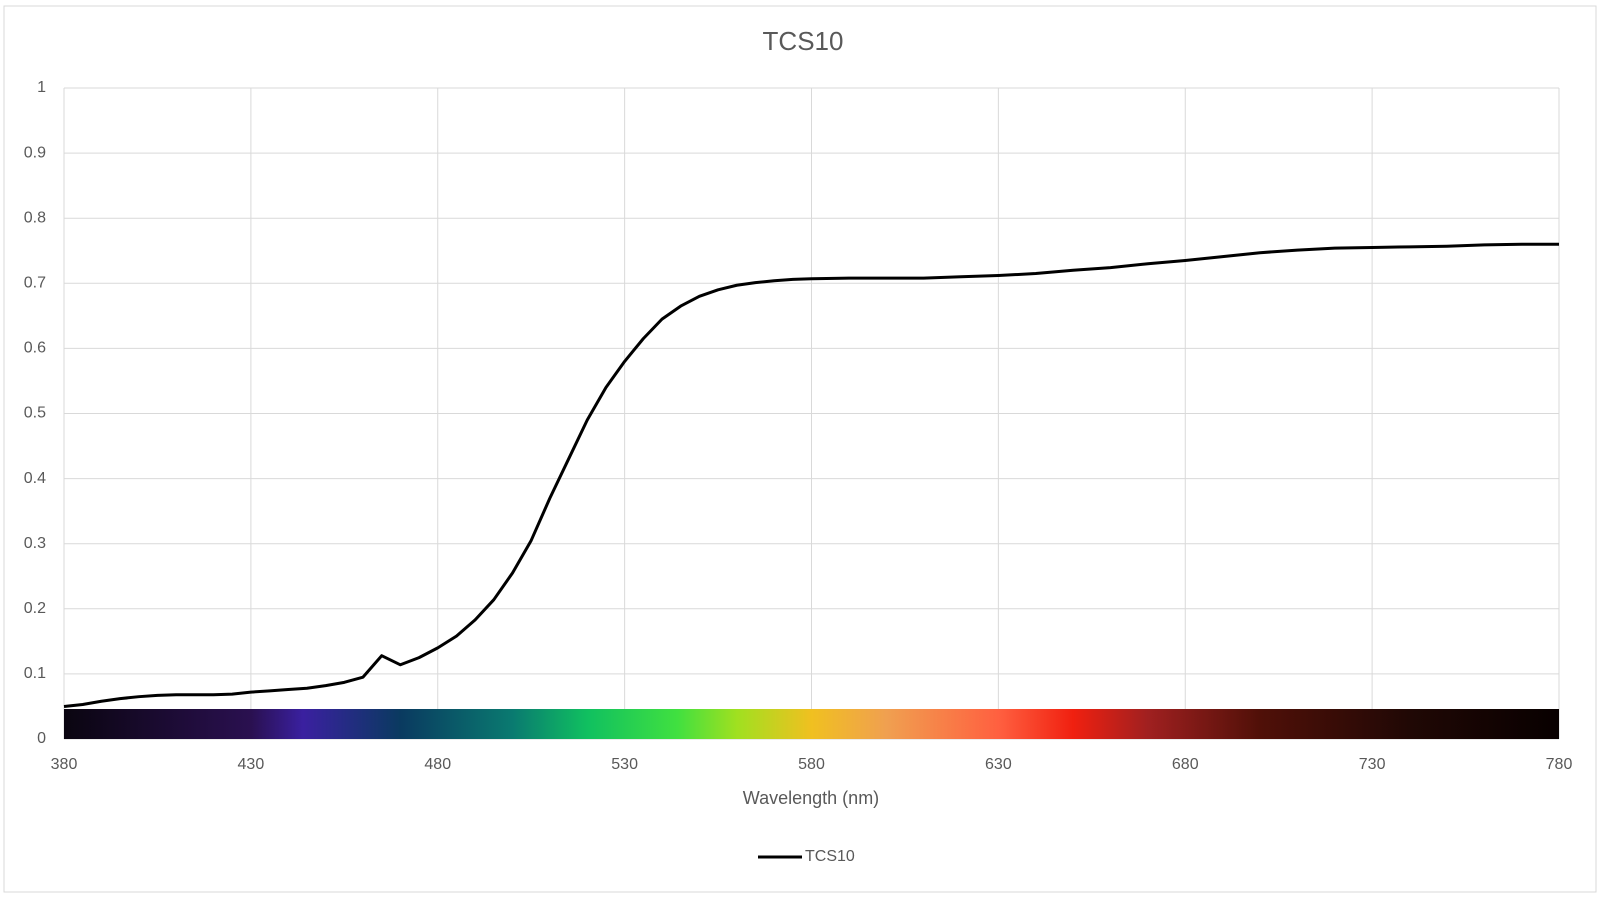 The image size is (1600, 897). What do you see at coordinates (35, 478) in the screenshot?
I see `y-tick-label: 0.4` at bounding box center [35, 478].